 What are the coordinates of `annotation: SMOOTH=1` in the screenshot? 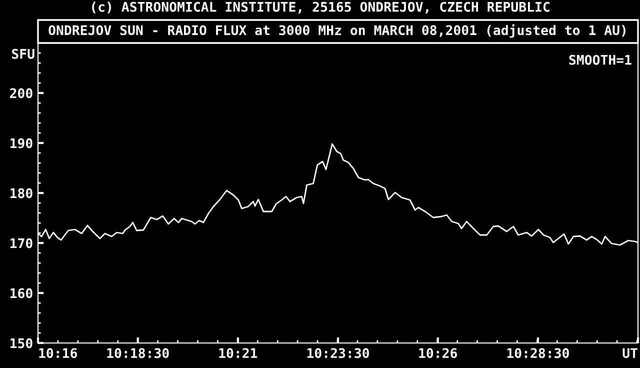 It's located at (600, 59).